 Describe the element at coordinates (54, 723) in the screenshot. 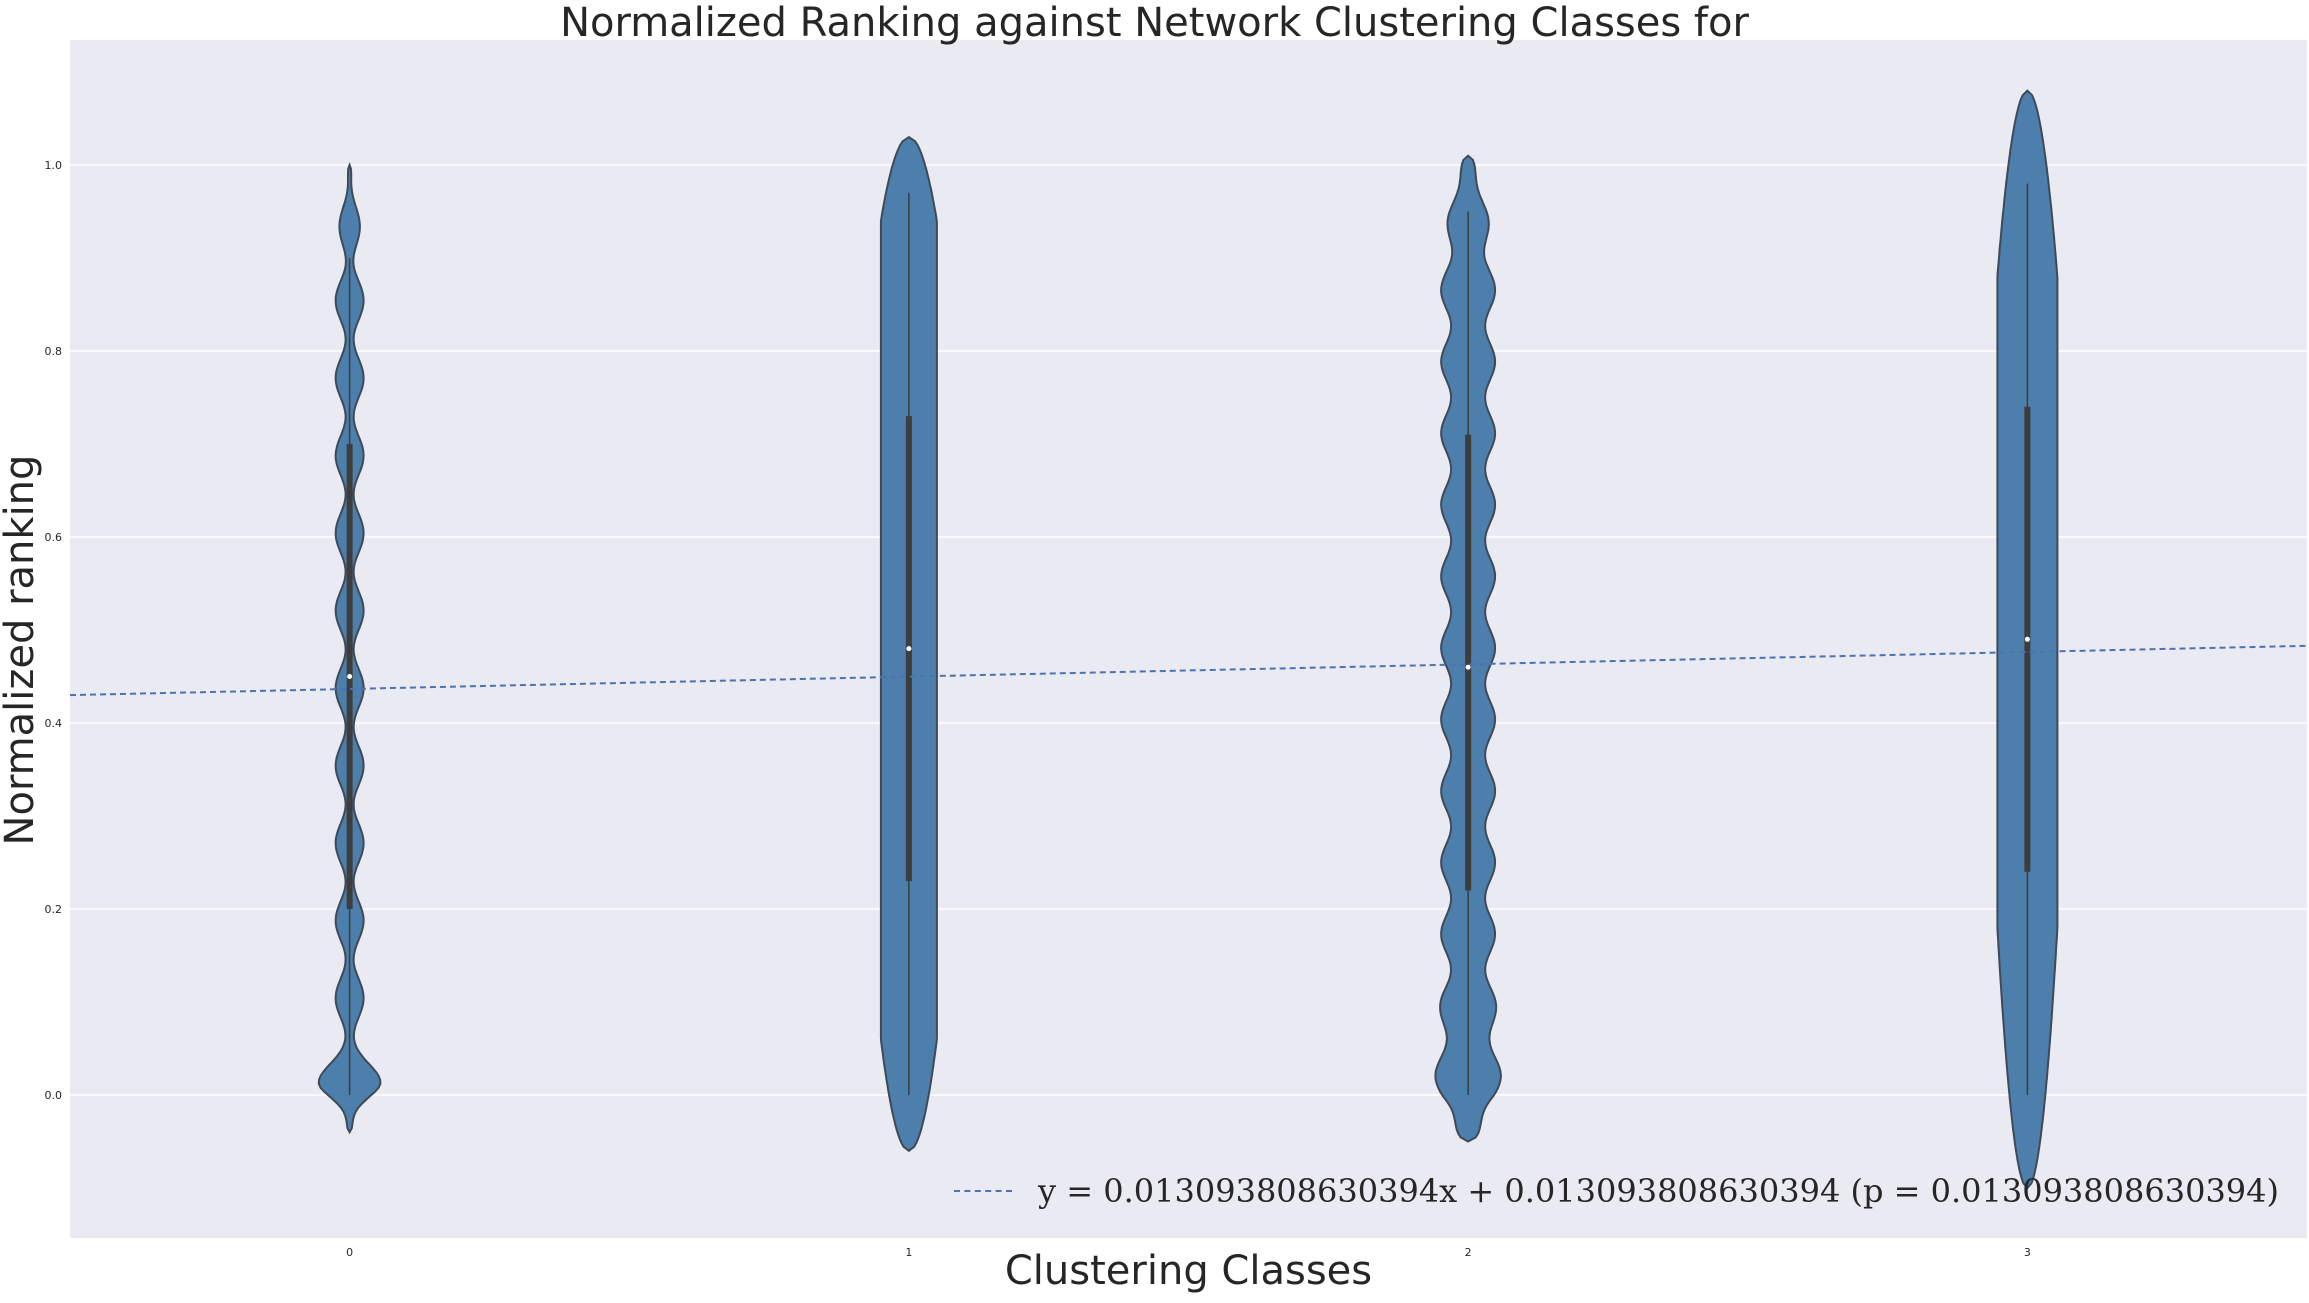

I see `y-tick-label: 0.4` at that location.